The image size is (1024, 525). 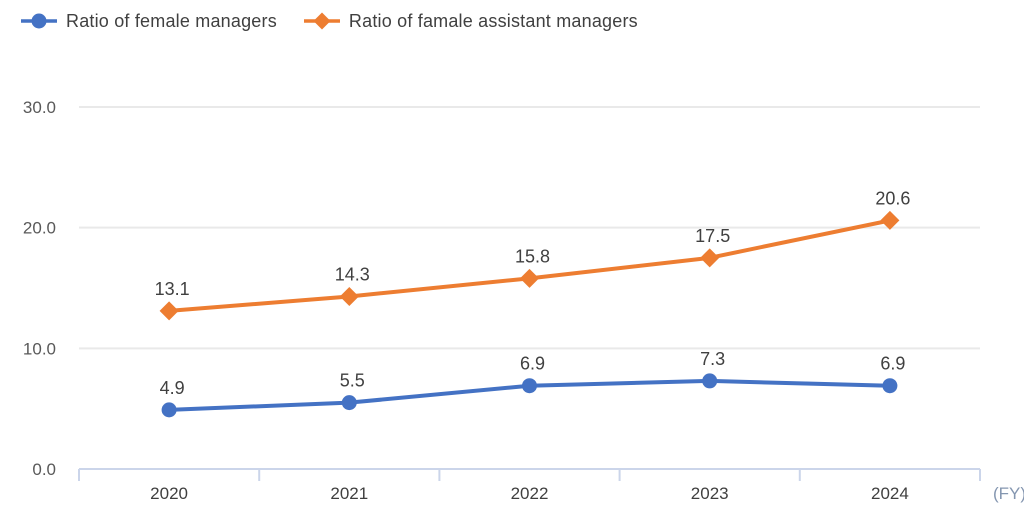 I want to click on data-point-label: 13.1, so click(x=172, y=289).